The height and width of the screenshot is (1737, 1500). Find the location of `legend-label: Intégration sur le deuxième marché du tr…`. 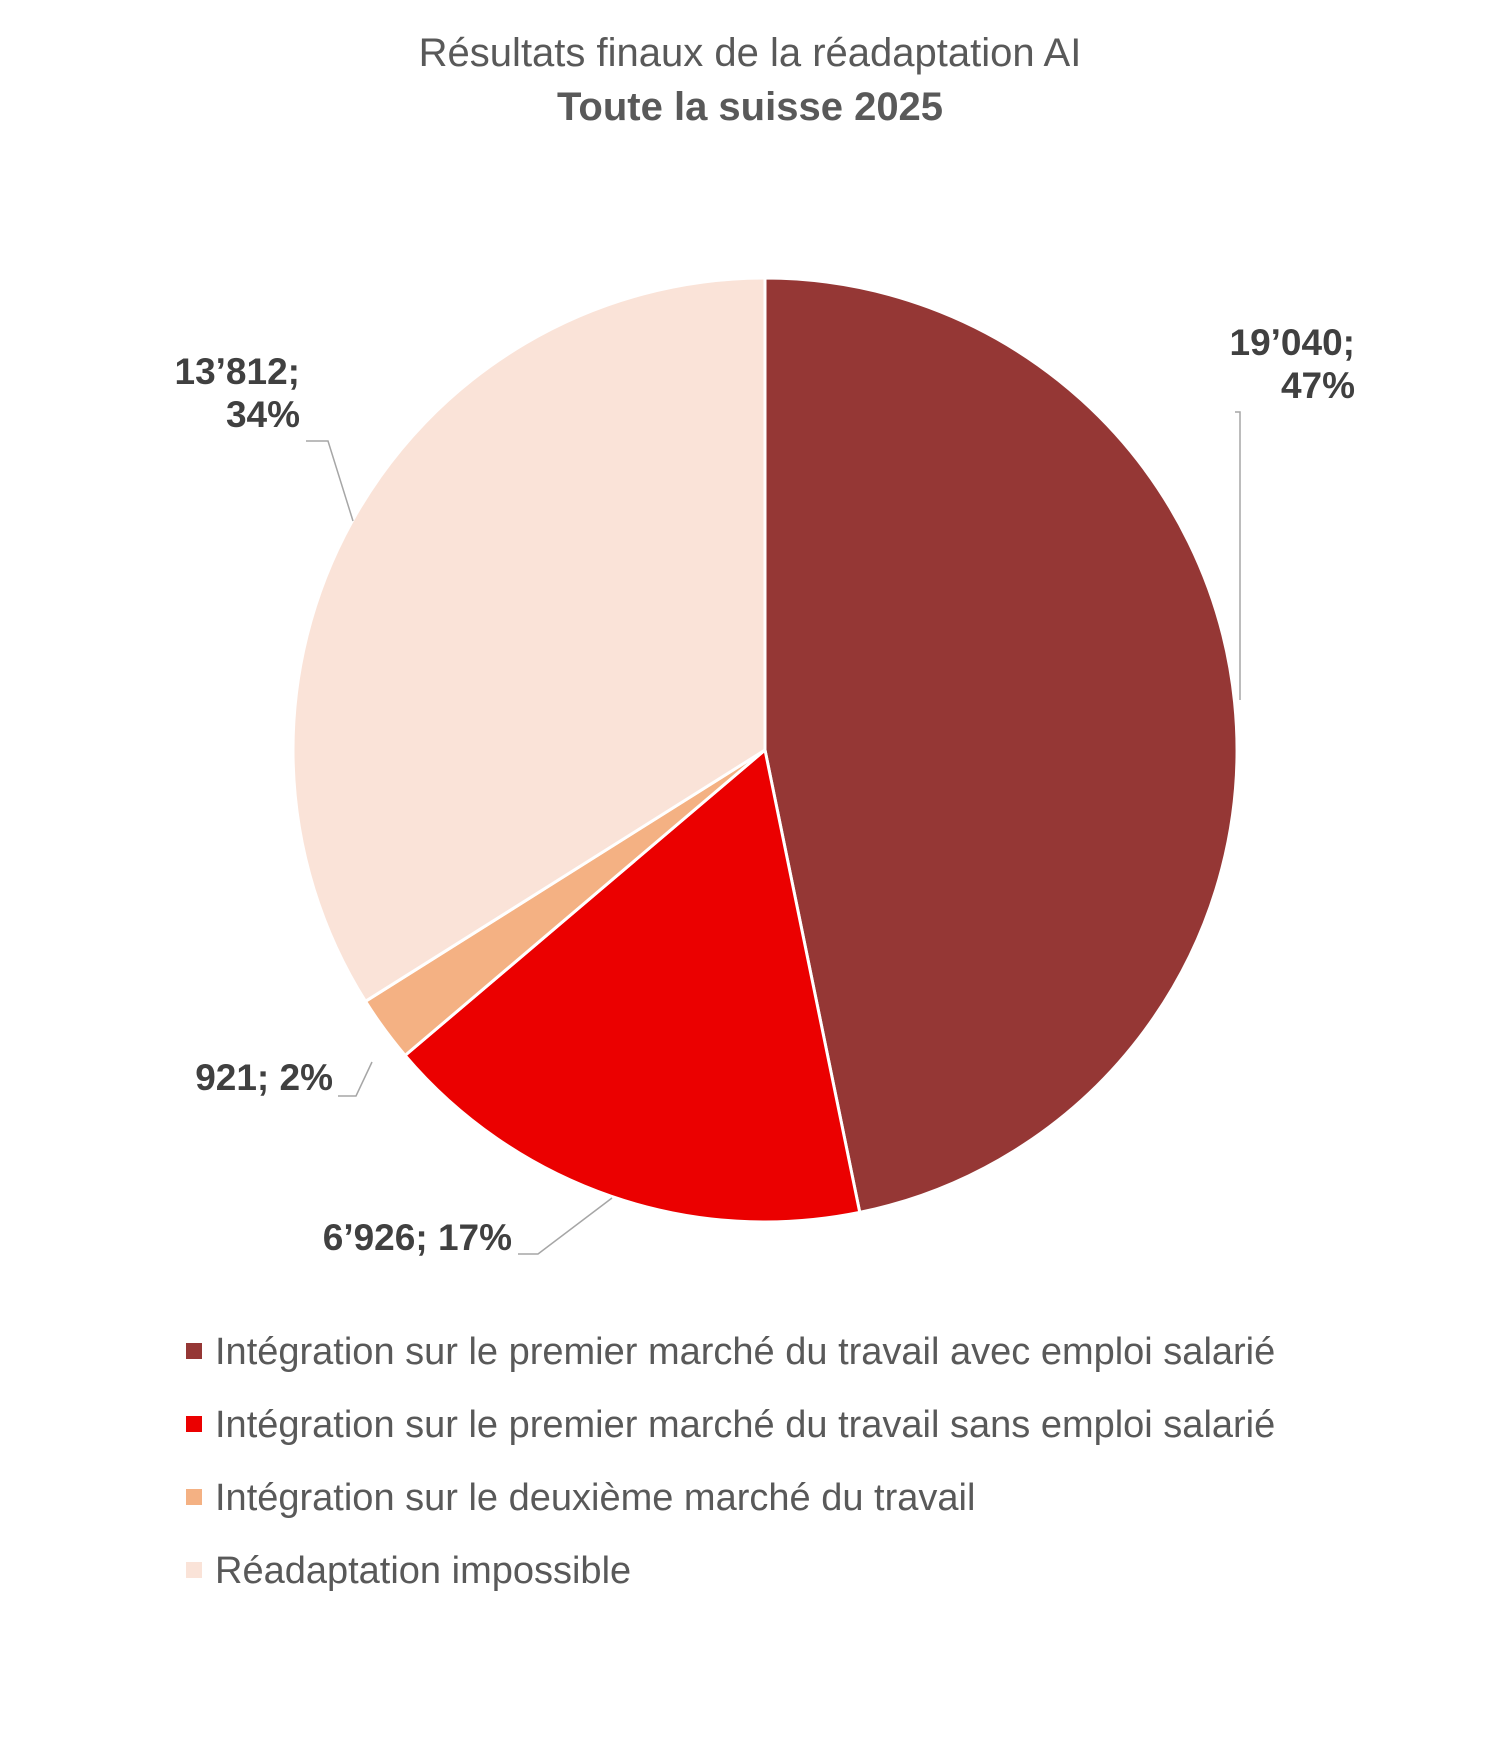

legend-label: Intégration sur le deuxième marché du tr… is located at coordinates (595, 1498).